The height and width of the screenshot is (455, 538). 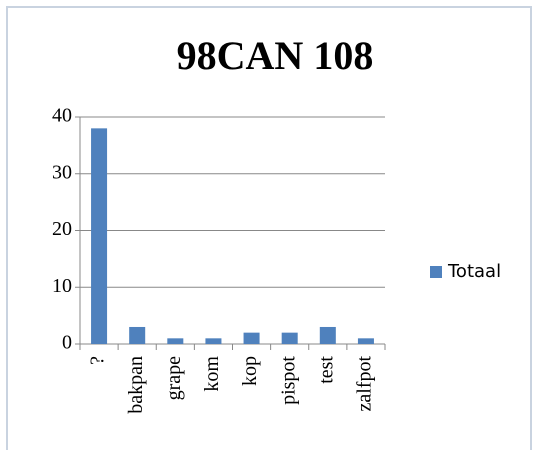 What do you see at coordinates (288, 380) in the screenshot?
I see `x-tick-label: pispot` at bounding box center [288, 380].